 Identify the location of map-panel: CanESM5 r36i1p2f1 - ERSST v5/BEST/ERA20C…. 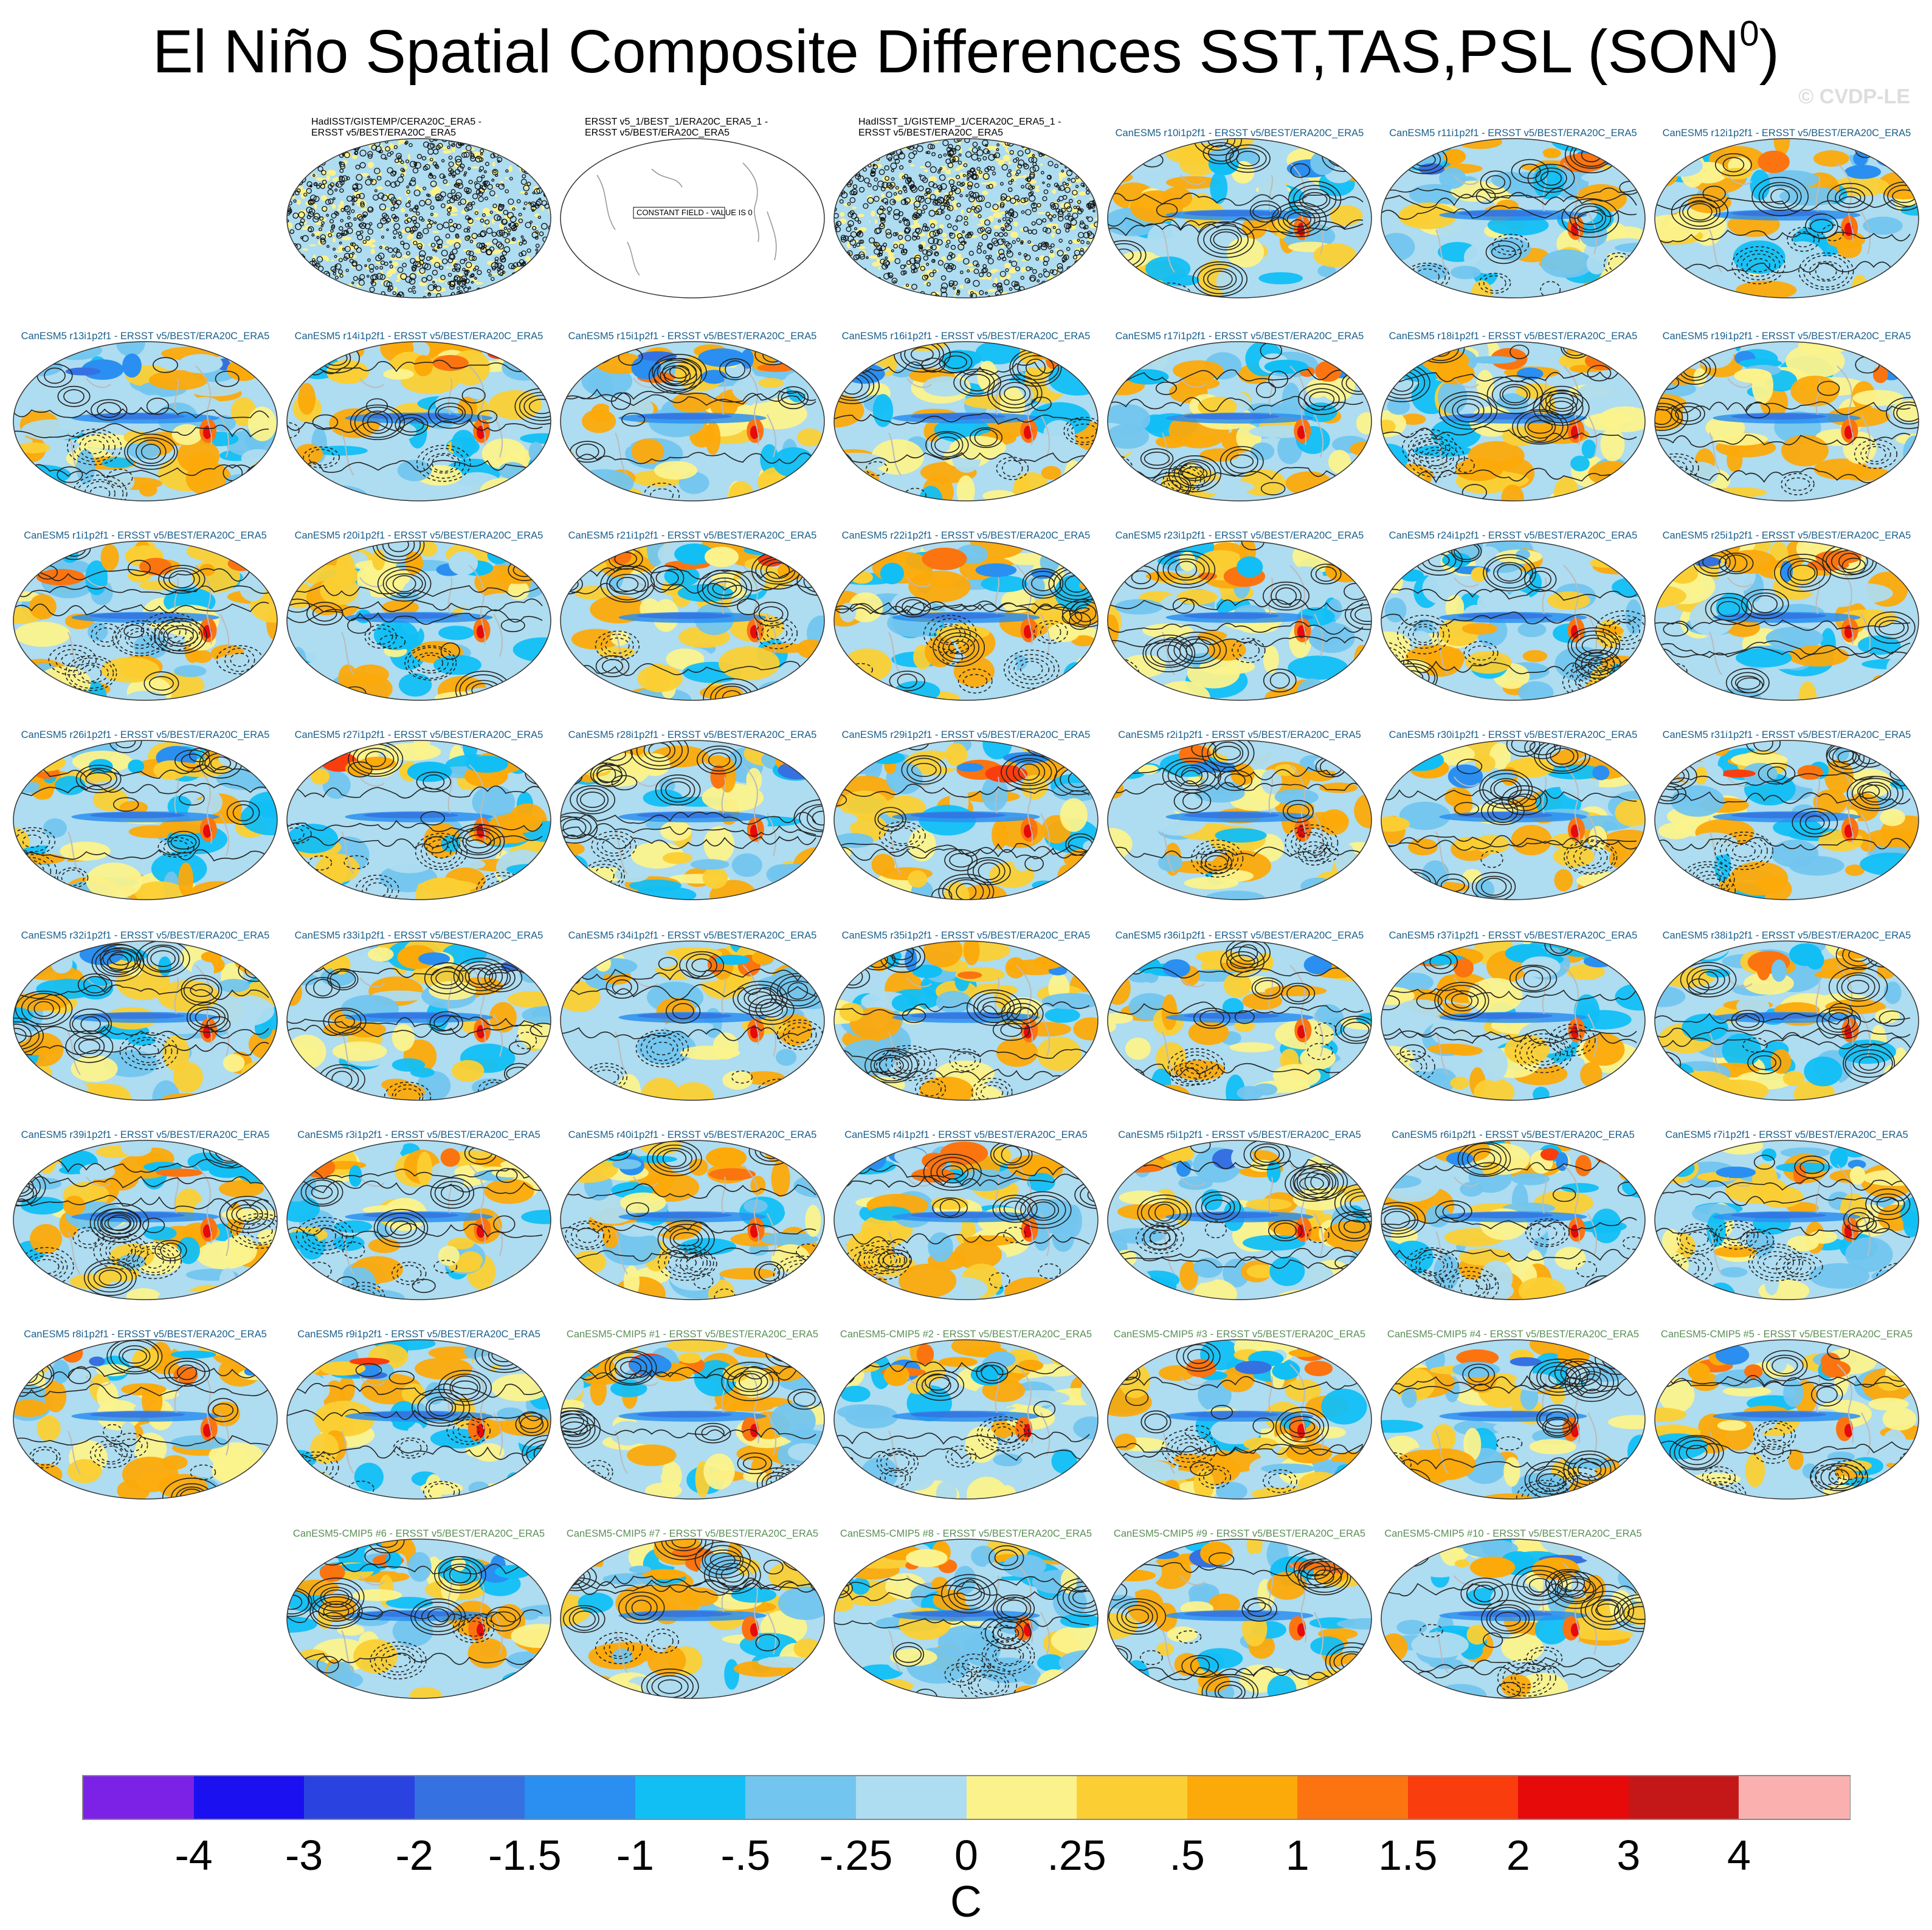
(1239, 1009).